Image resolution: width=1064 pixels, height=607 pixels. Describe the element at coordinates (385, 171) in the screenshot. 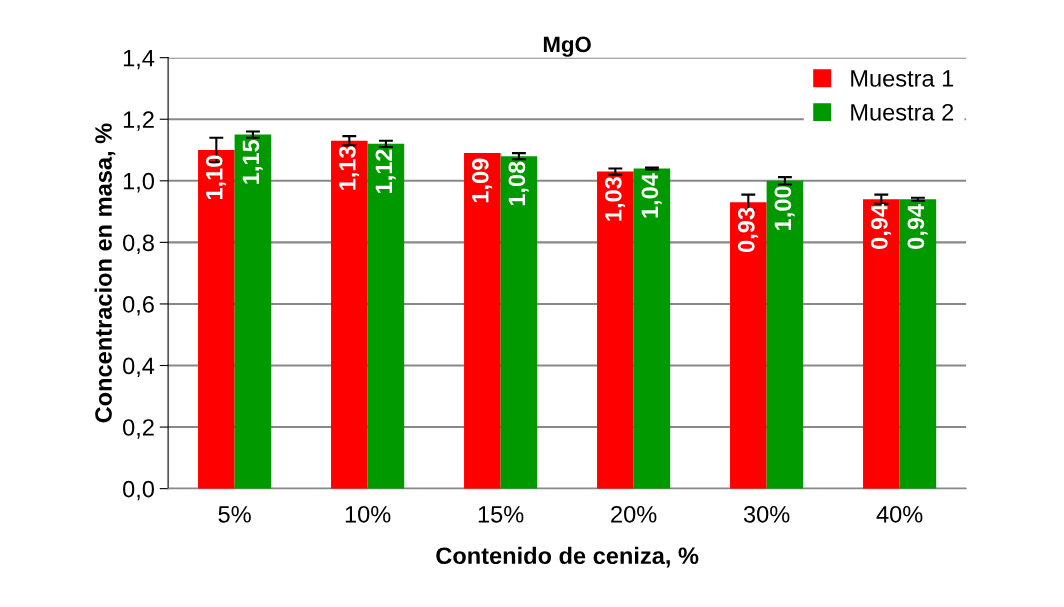

I see `data-label: 1,12` at that location.